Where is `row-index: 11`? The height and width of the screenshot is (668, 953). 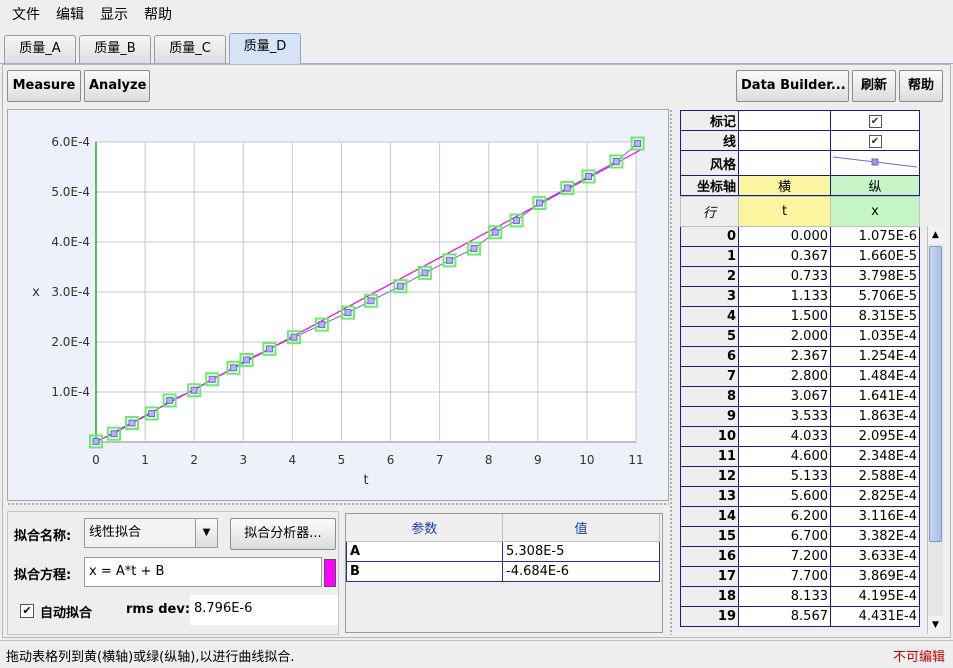 row-index: 11 is located at coordinates (709, 456).